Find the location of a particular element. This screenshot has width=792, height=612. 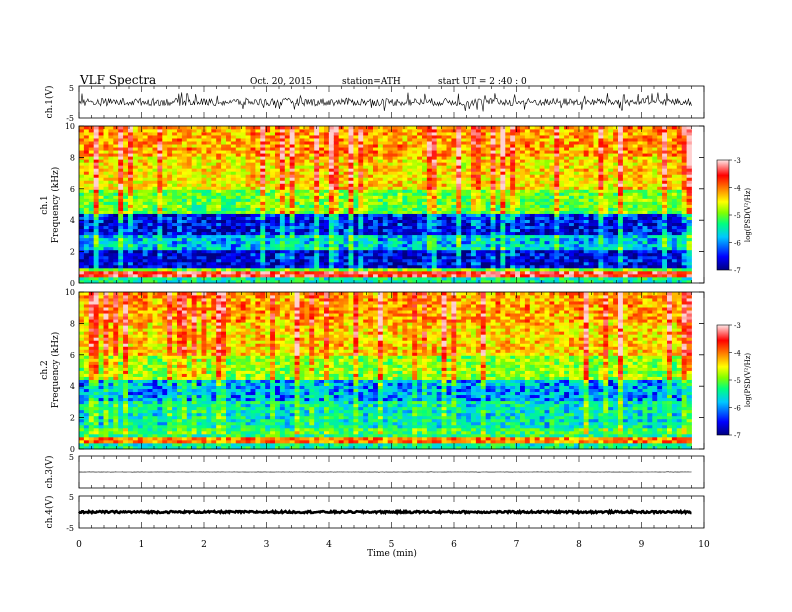

ch1-waveform-ylabel: ch.1(V) is located at coordinates (49, 102).